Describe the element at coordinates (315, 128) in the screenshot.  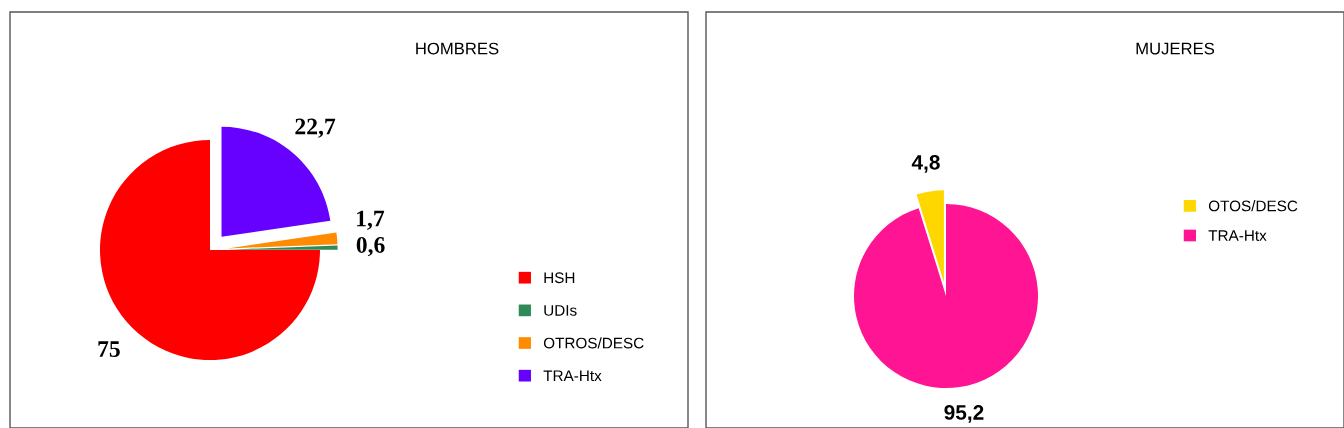
I see `data-label: 22,7` at that location.